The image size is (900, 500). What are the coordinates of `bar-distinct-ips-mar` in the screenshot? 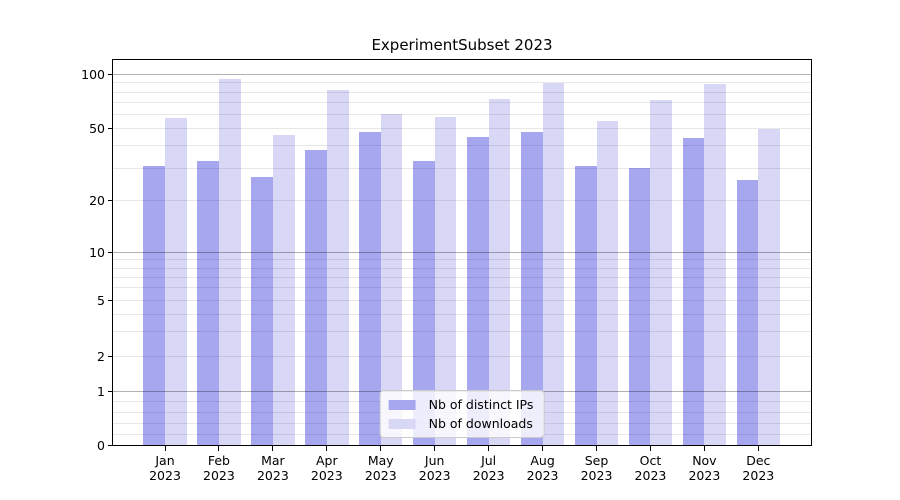 It's located at (262, 310).